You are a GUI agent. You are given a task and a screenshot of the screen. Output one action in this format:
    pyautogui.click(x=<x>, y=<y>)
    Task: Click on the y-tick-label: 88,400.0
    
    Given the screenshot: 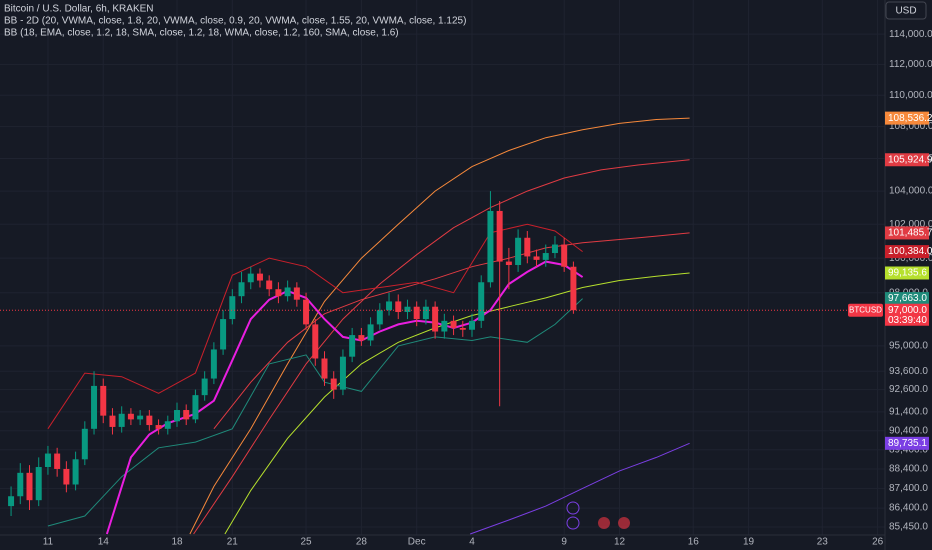 What is the action you would take?
    pyautogui.click(x=908, y=469)
    